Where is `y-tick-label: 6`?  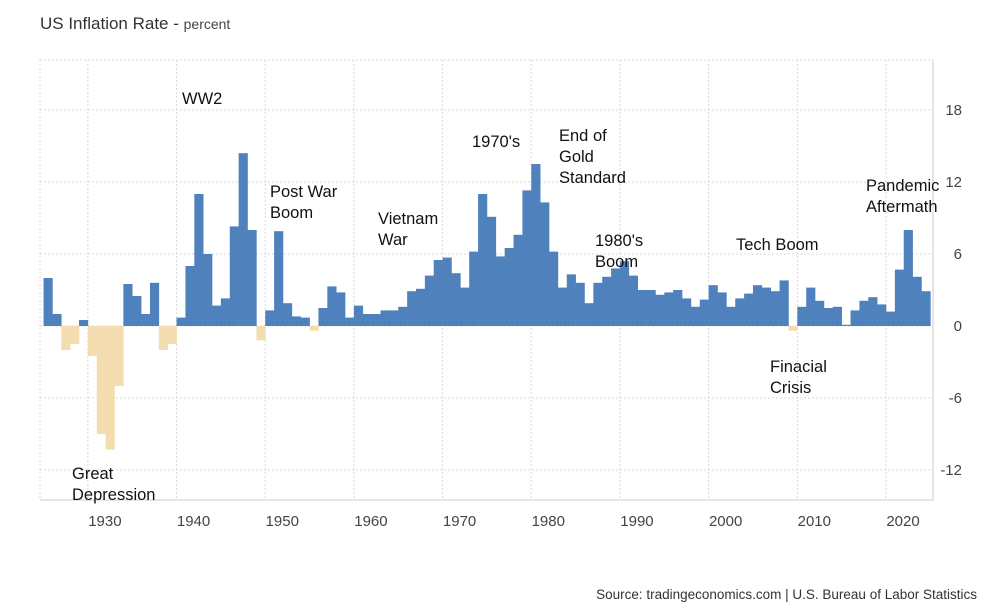
y-tick-label: 6 is located at coordinates (958, 254).